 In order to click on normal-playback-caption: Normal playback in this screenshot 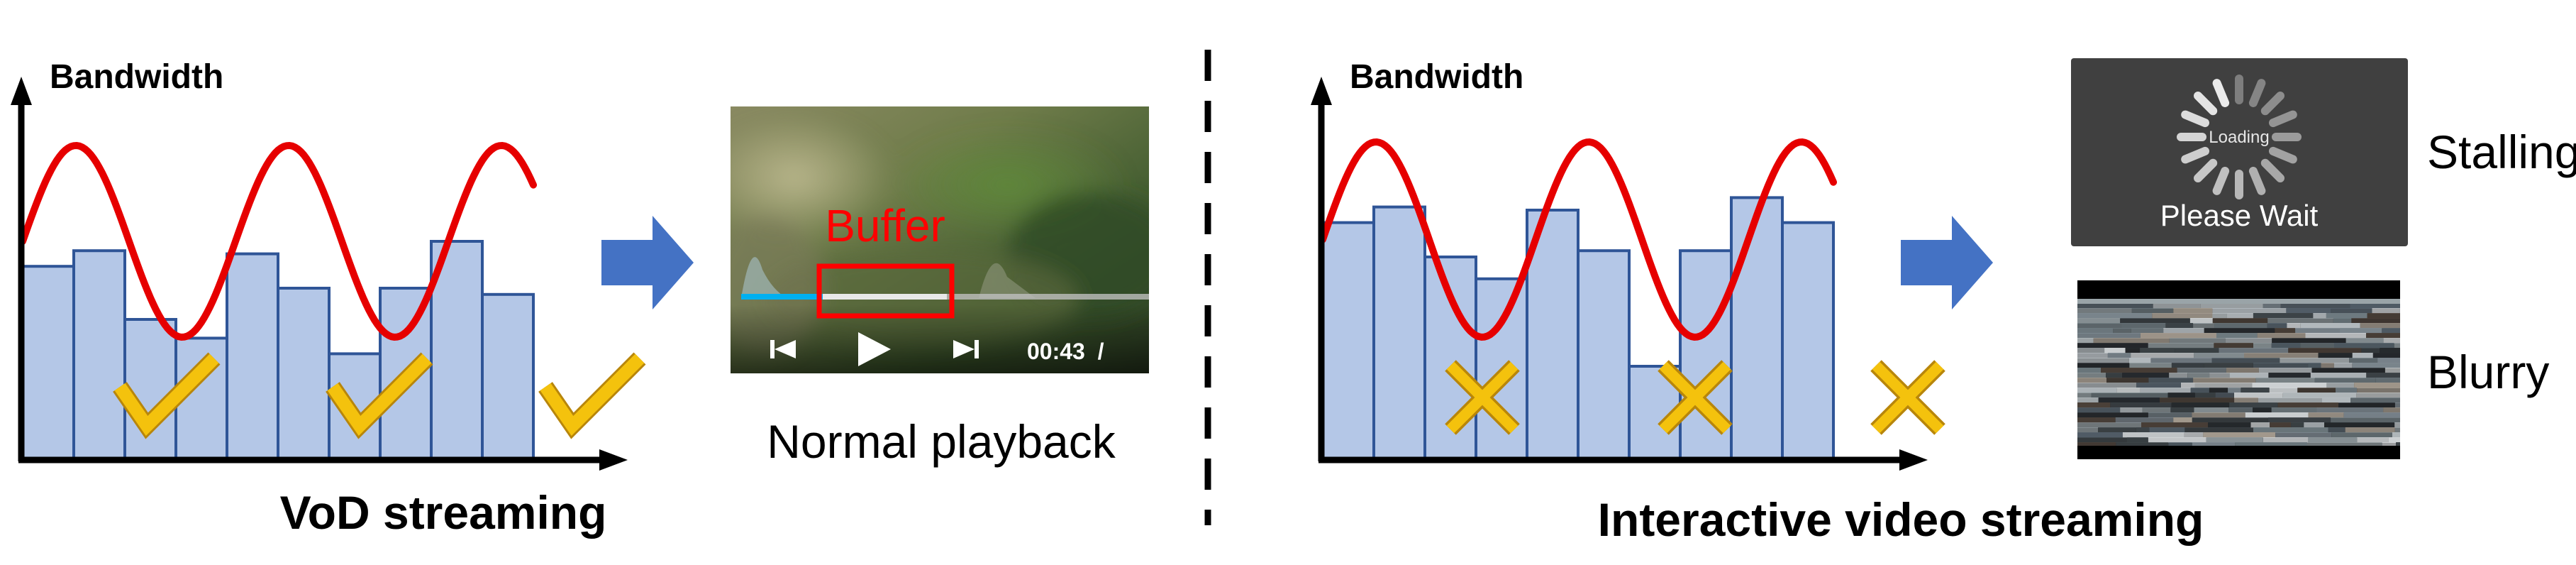, I will do `click(941, 442)`.